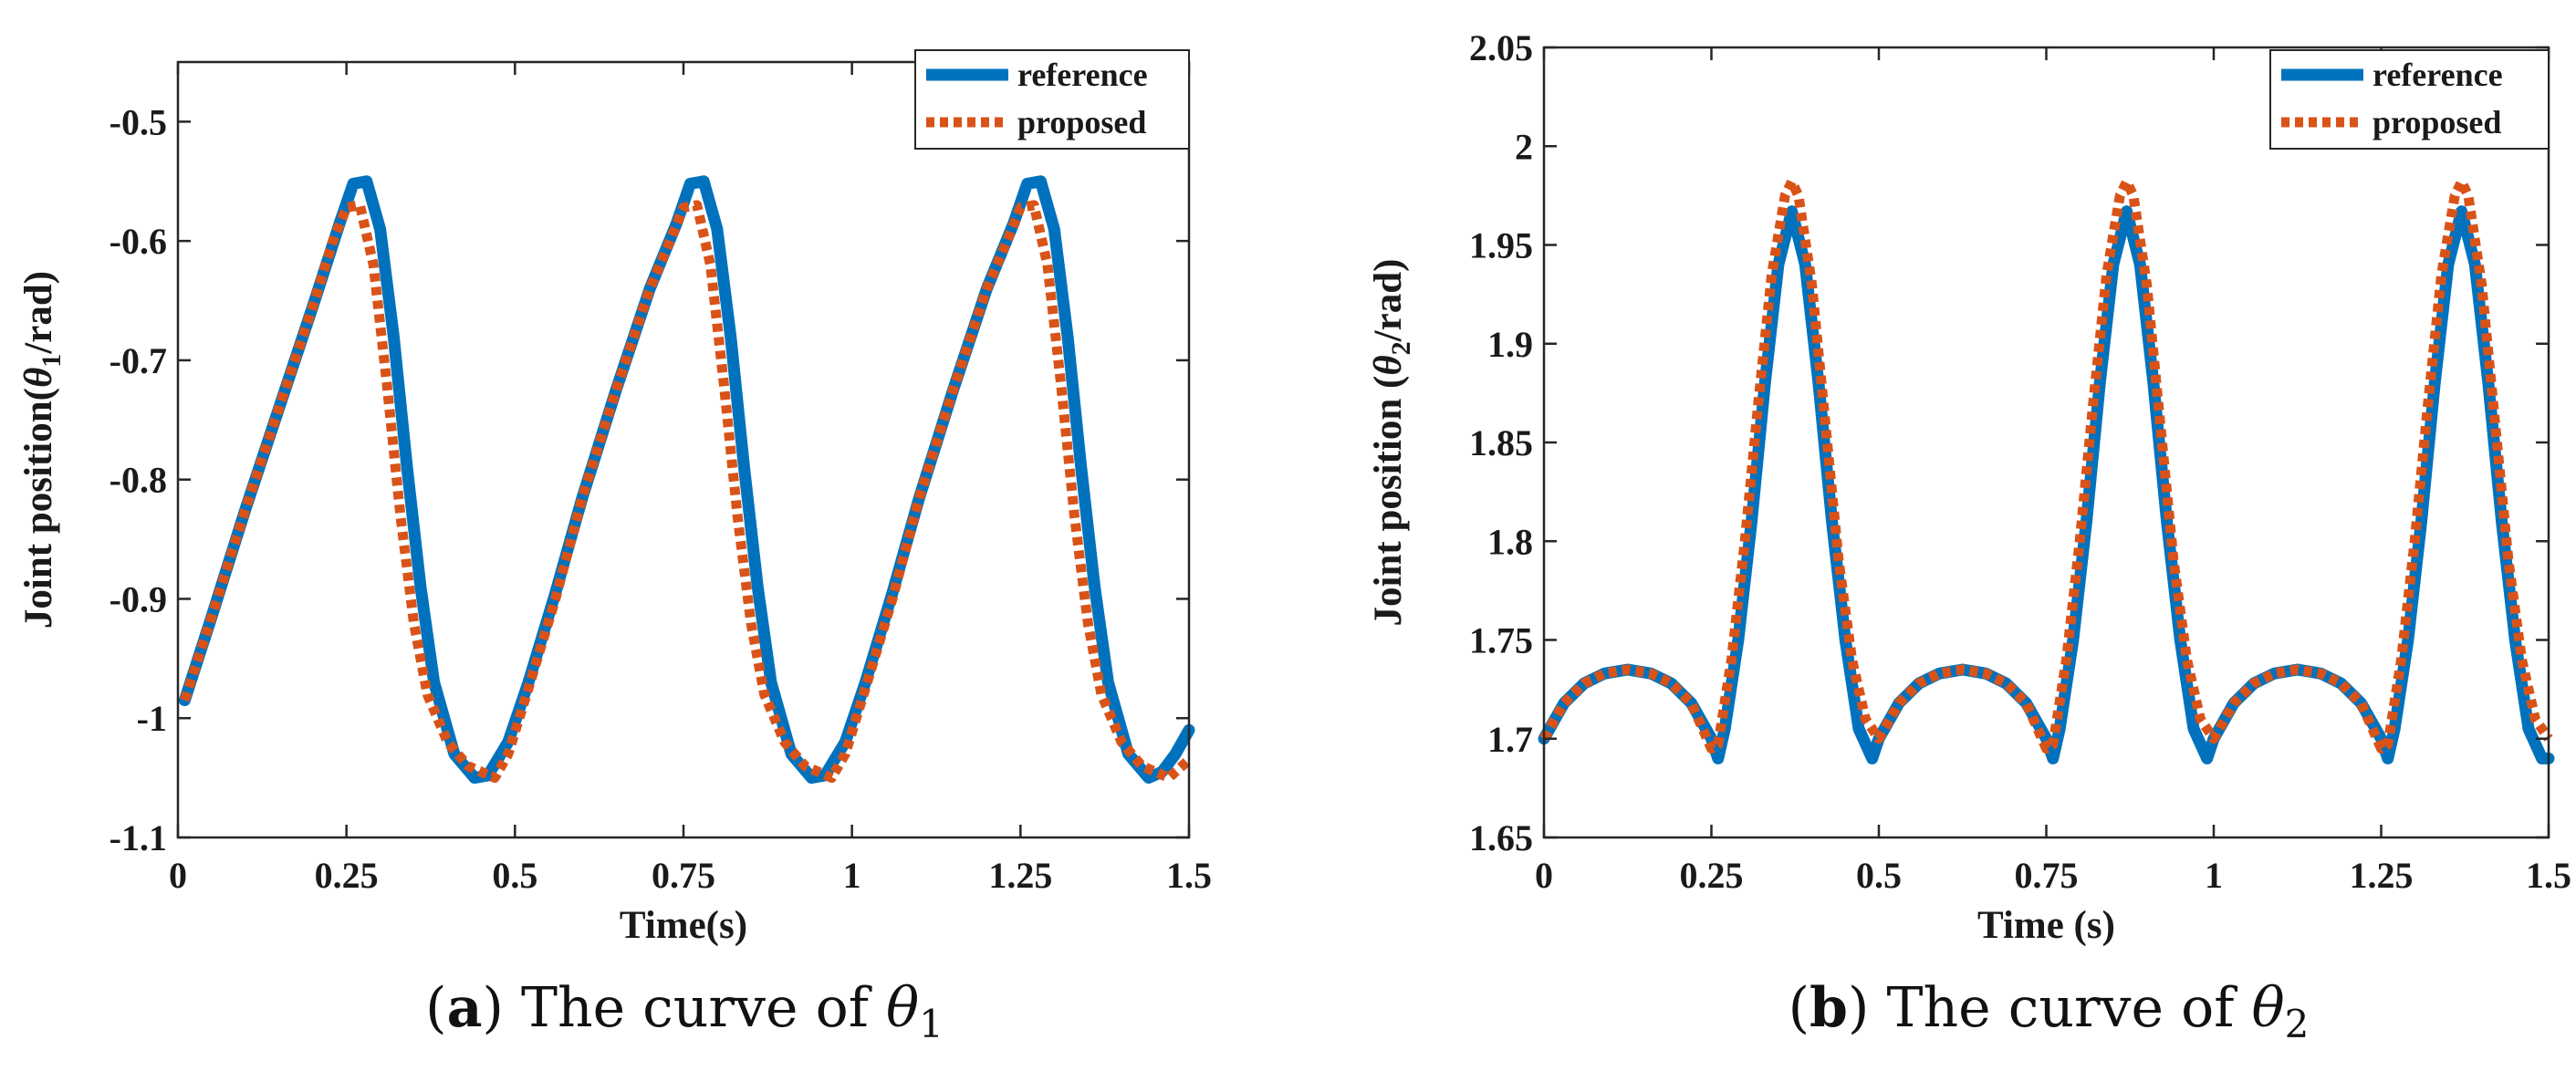  I want to click on y-axis-label: Joint position(θ1/rad), so click(42, 450).